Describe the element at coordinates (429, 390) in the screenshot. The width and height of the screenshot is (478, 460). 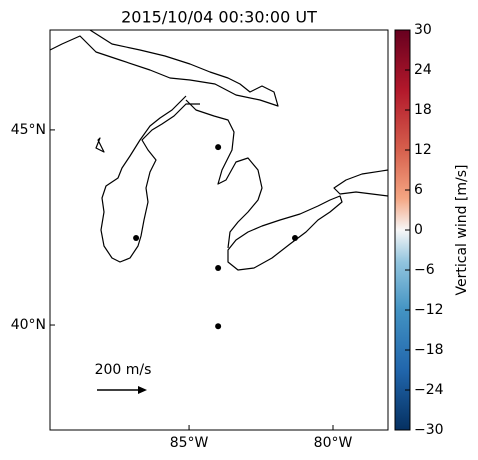
I see `colorbar-tick-label: −24` at that location.